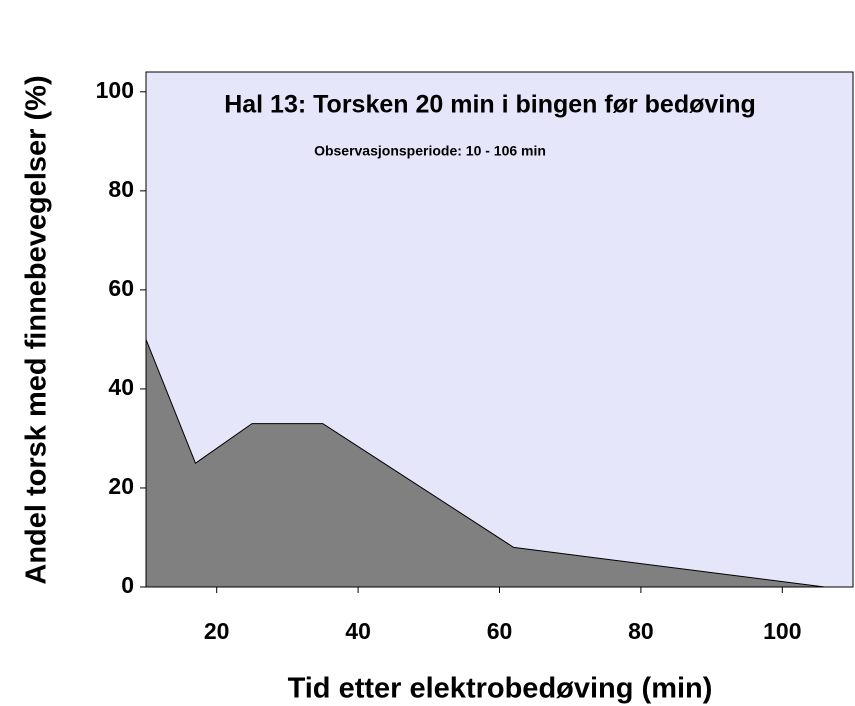 The image size is (855, 706). I want to click on y-tick-label: 80, so click(121, 189).